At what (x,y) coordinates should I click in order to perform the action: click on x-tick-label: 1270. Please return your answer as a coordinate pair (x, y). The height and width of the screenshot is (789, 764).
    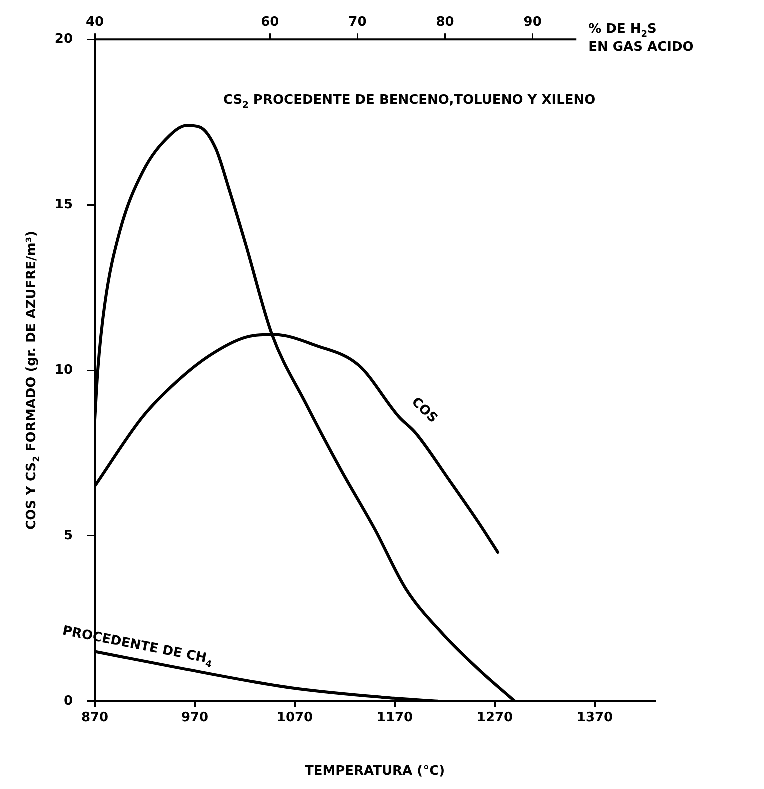
    Looking at the image, I should click on (495, 718).